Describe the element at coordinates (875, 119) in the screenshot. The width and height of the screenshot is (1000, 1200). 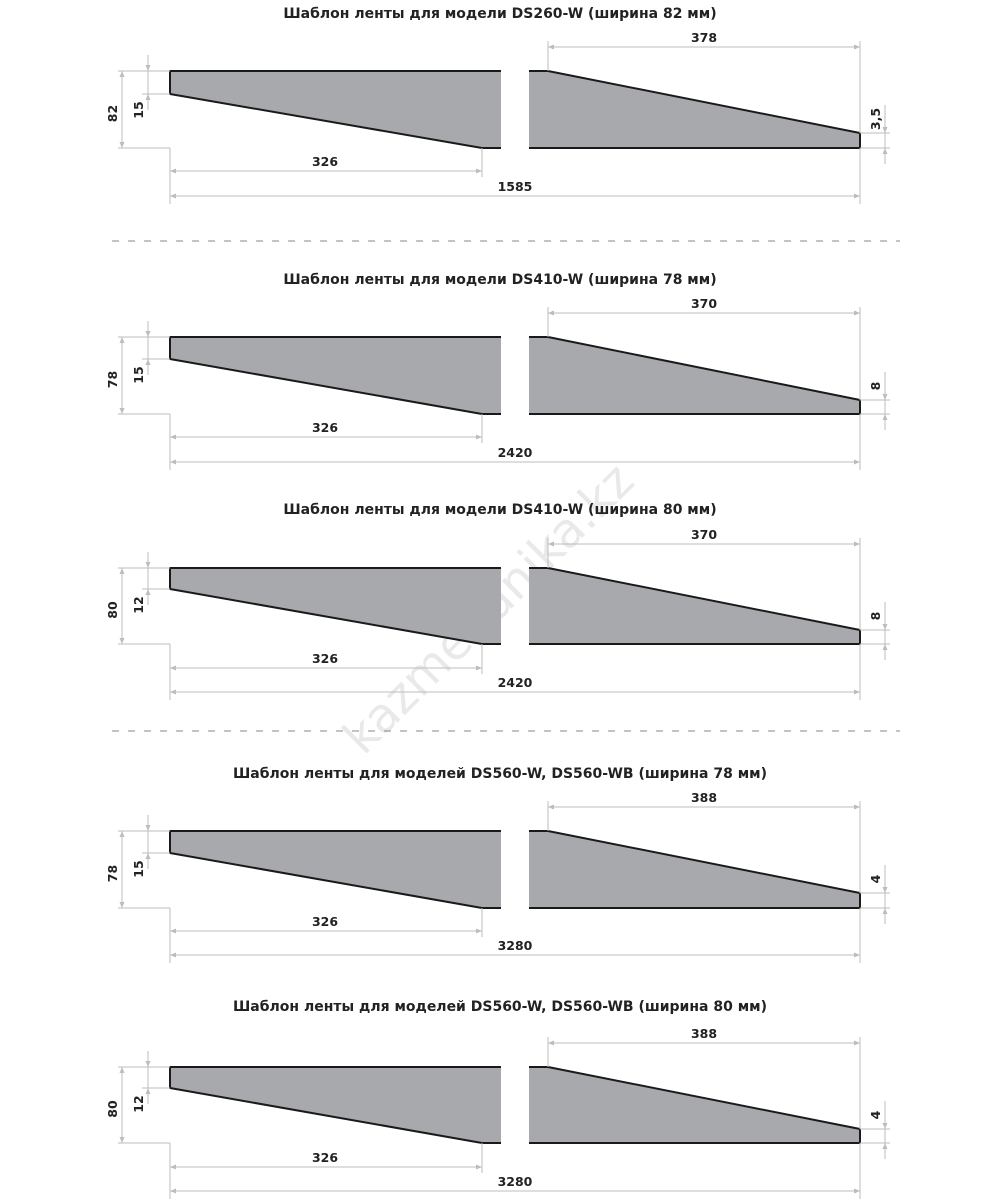
I see `right-step-label: 3,5` at that location.